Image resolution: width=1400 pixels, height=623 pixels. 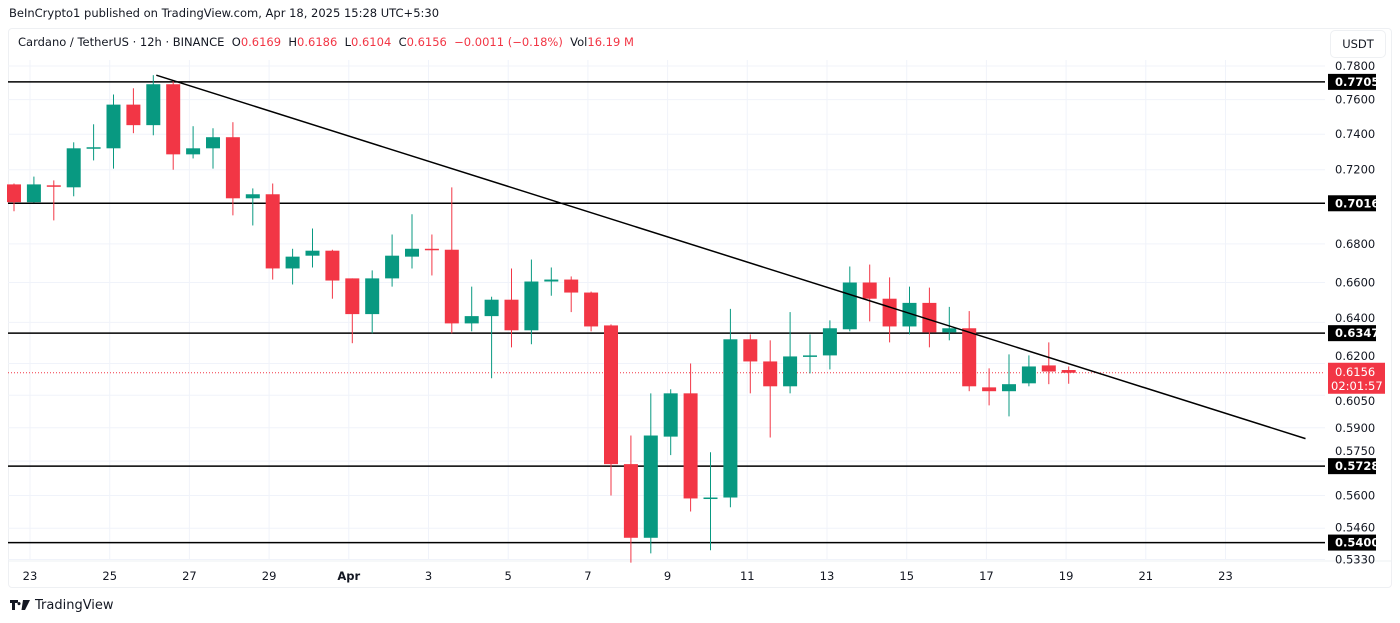 I want to click on footer-brand: TradingView, so click(x=62, y=605).